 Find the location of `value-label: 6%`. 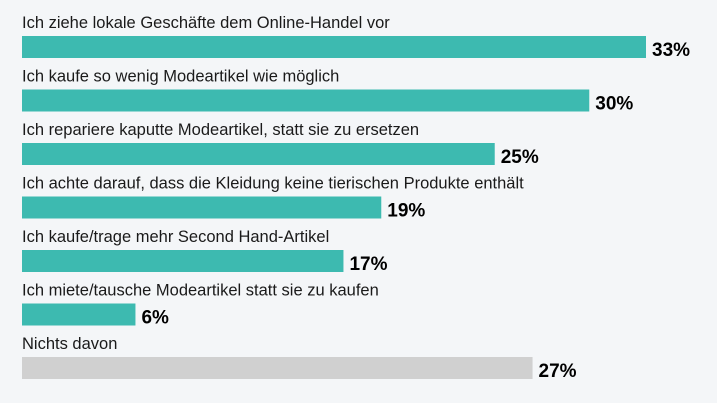

value-label: 6% is located at coordinates (155, 318).